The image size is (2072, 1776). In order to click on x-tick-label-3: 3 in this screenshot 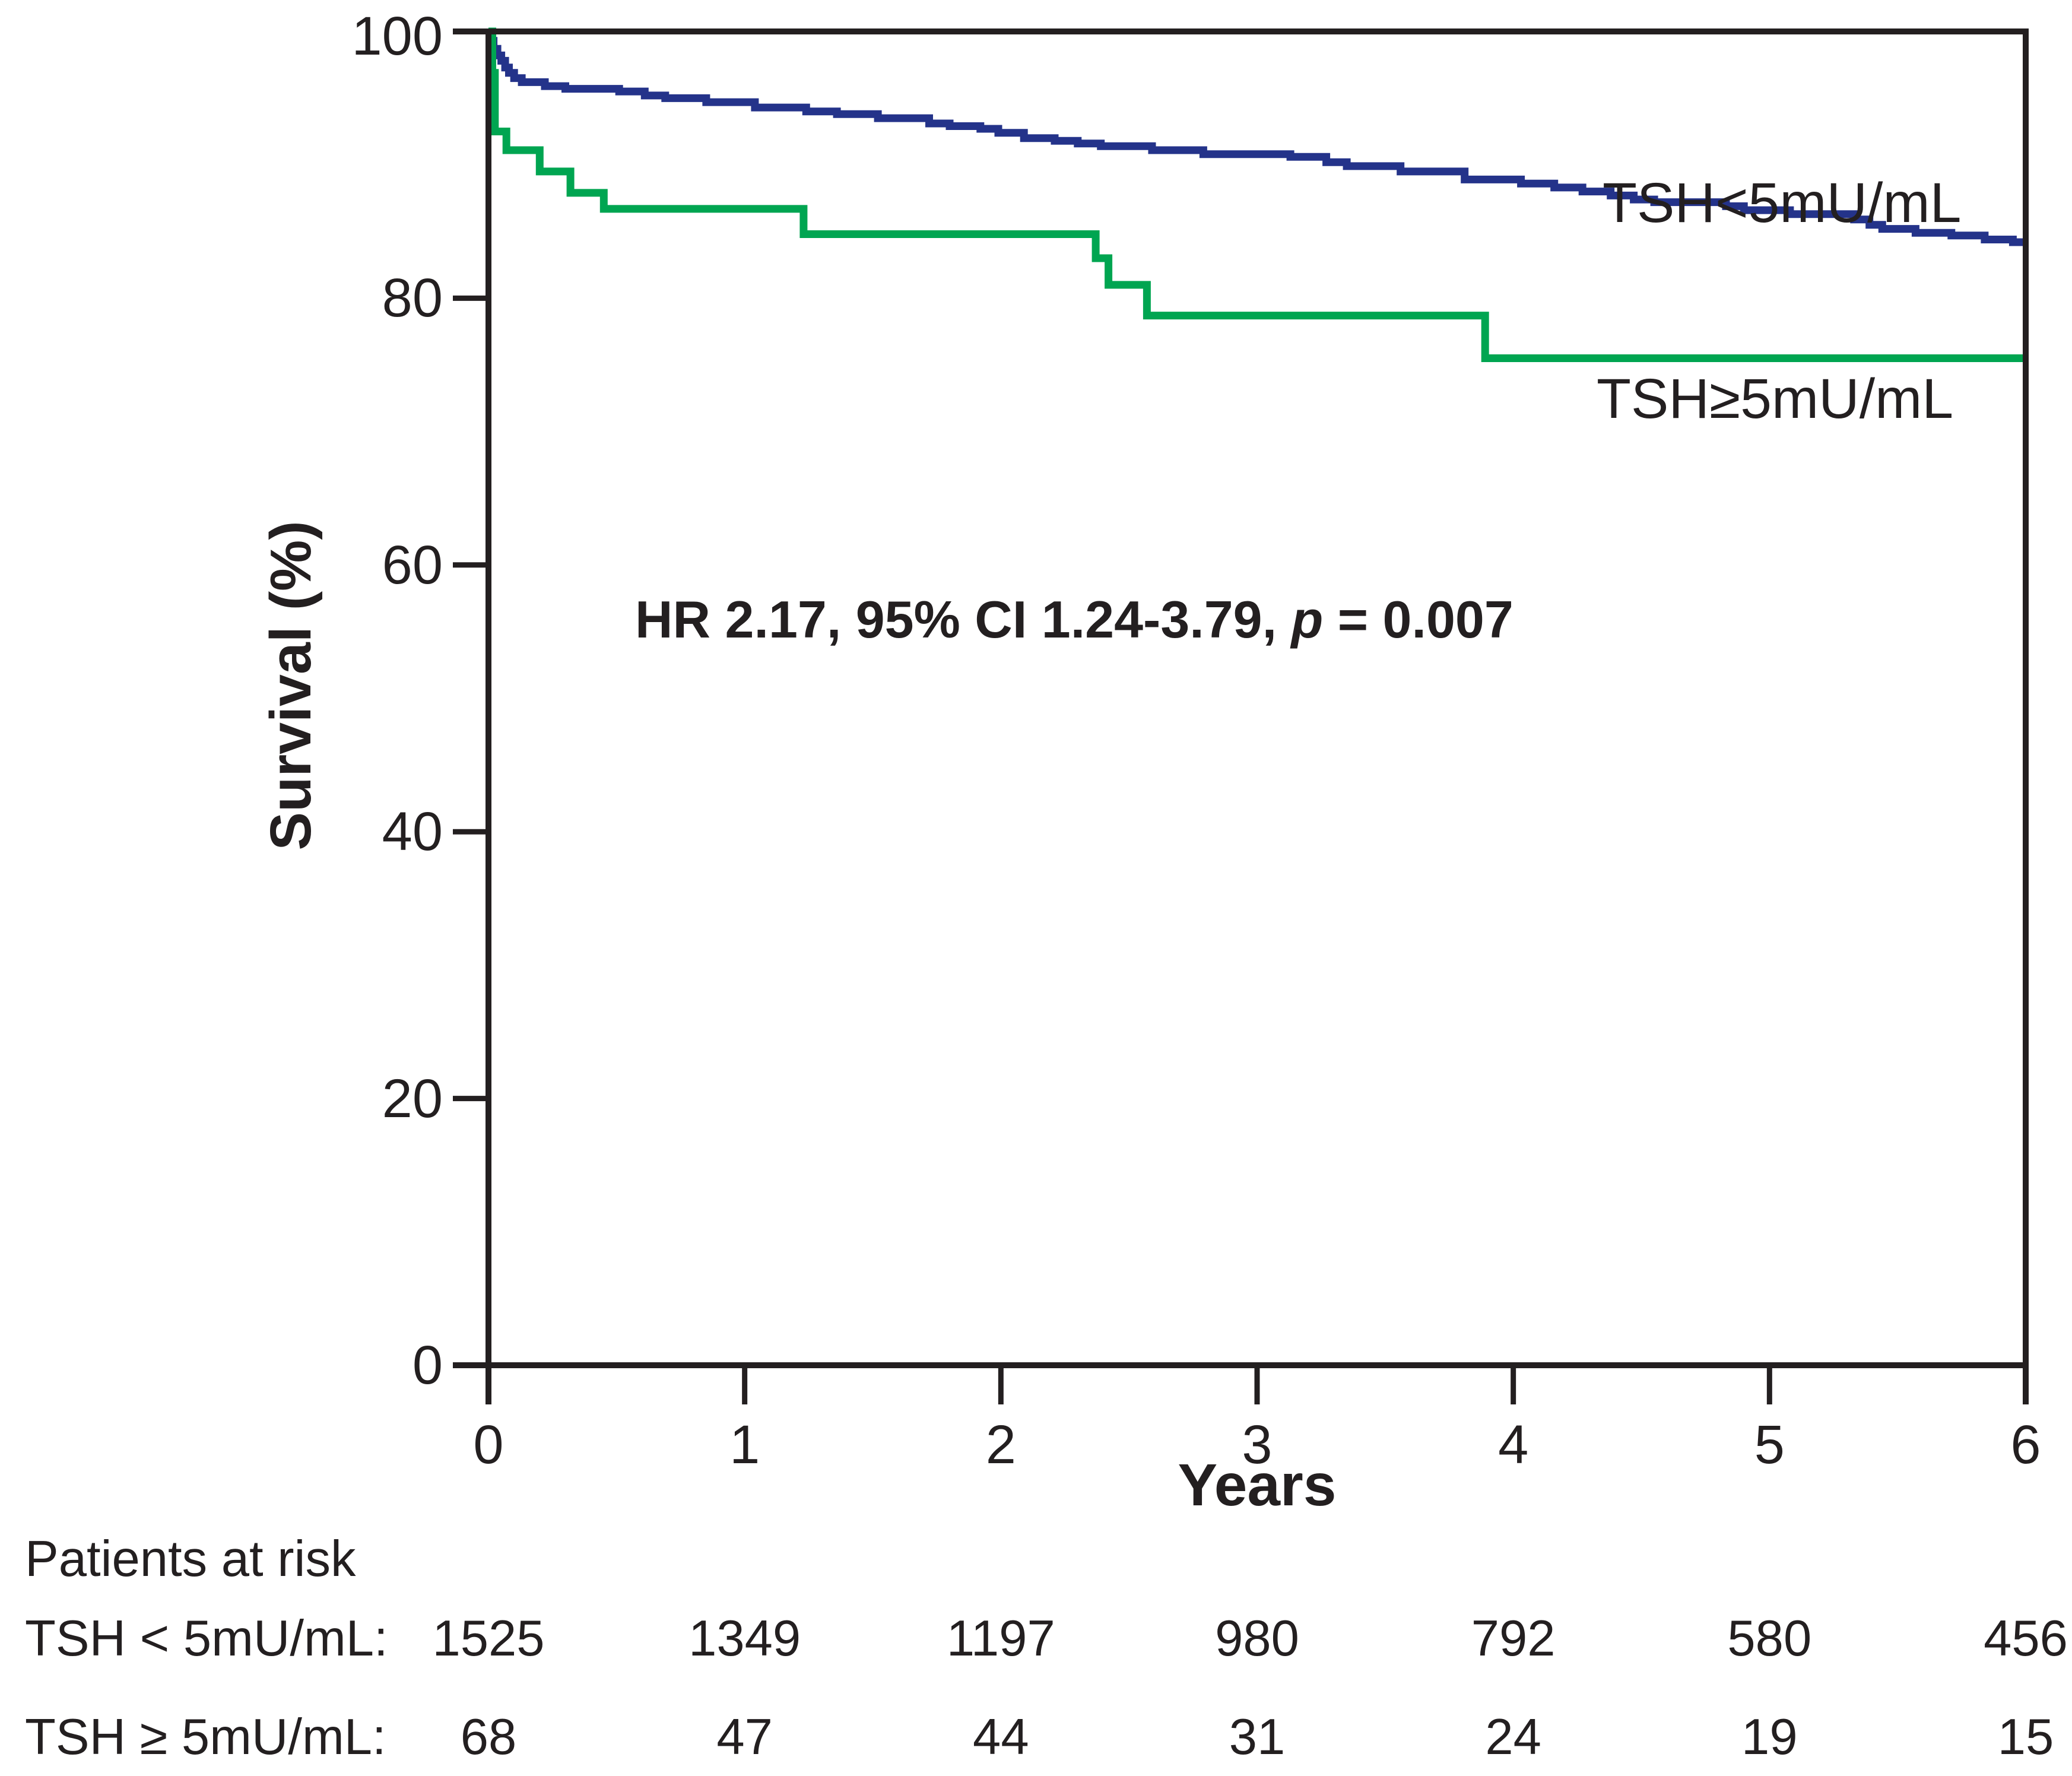, I will do `click(1257, 1445)`.